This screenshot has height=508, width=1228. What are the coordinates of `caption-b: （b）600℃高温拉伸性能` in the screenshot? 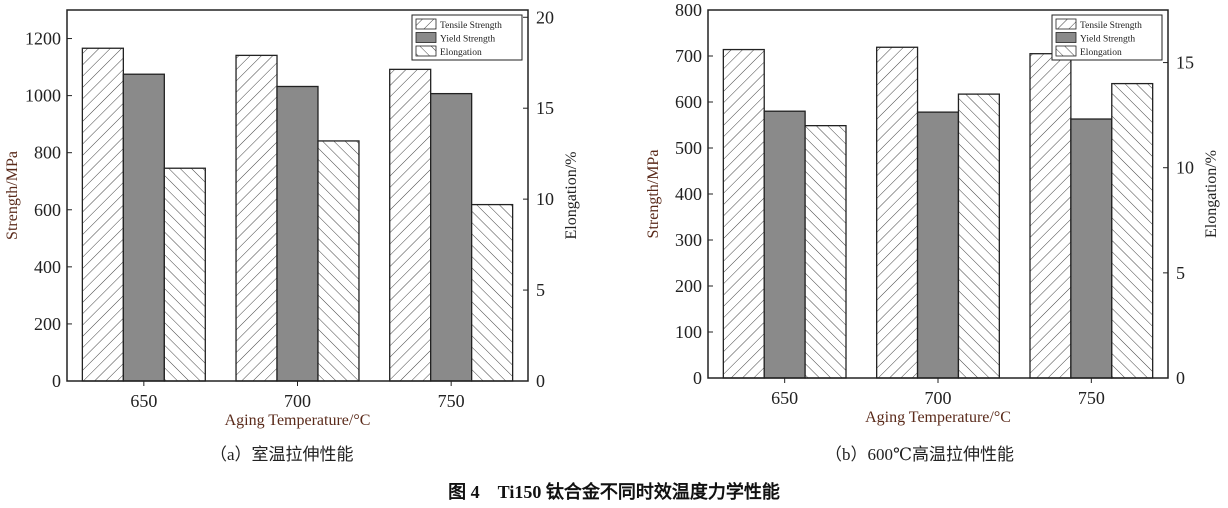 It's located at (920, 454).